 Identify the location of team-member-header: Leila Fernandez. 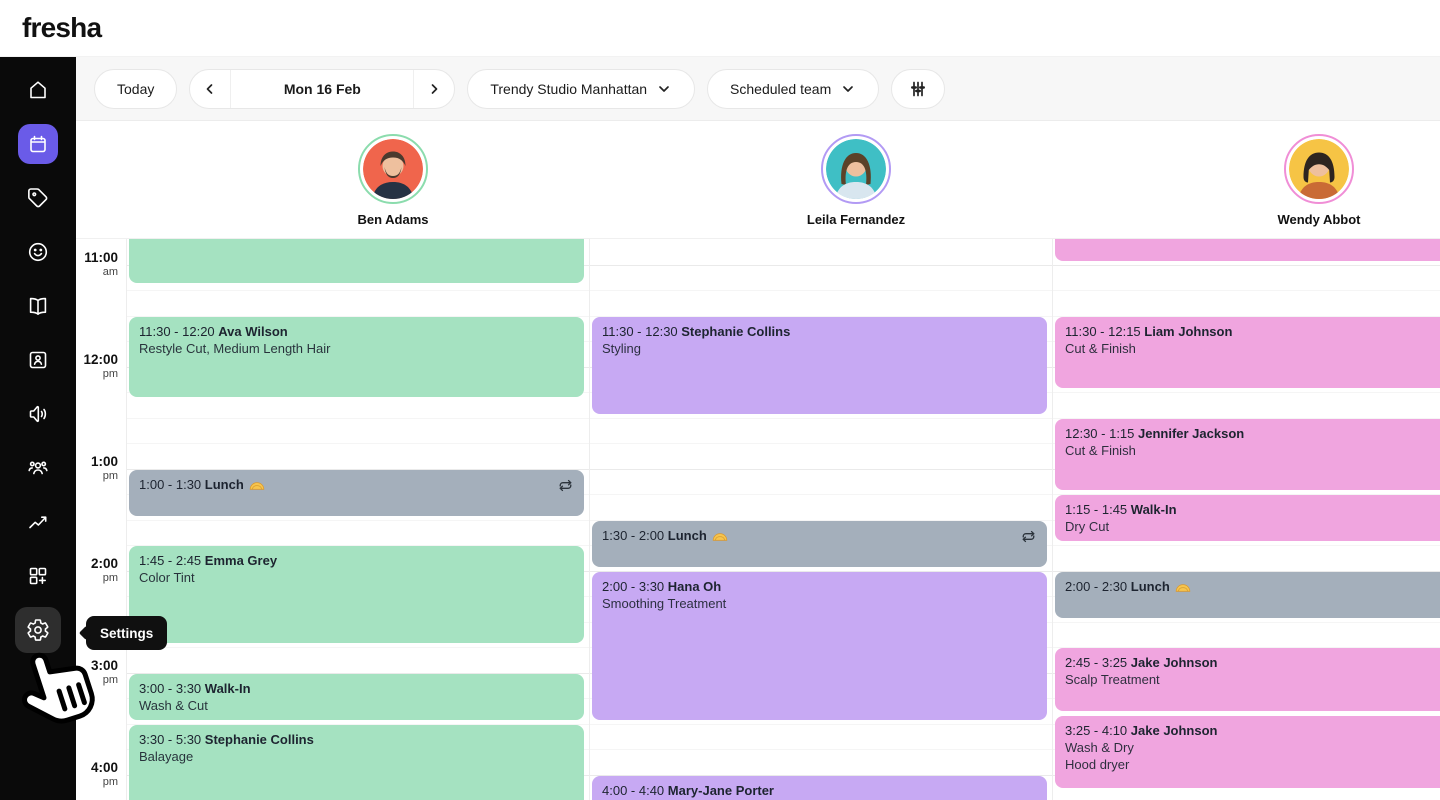
(856, 180).